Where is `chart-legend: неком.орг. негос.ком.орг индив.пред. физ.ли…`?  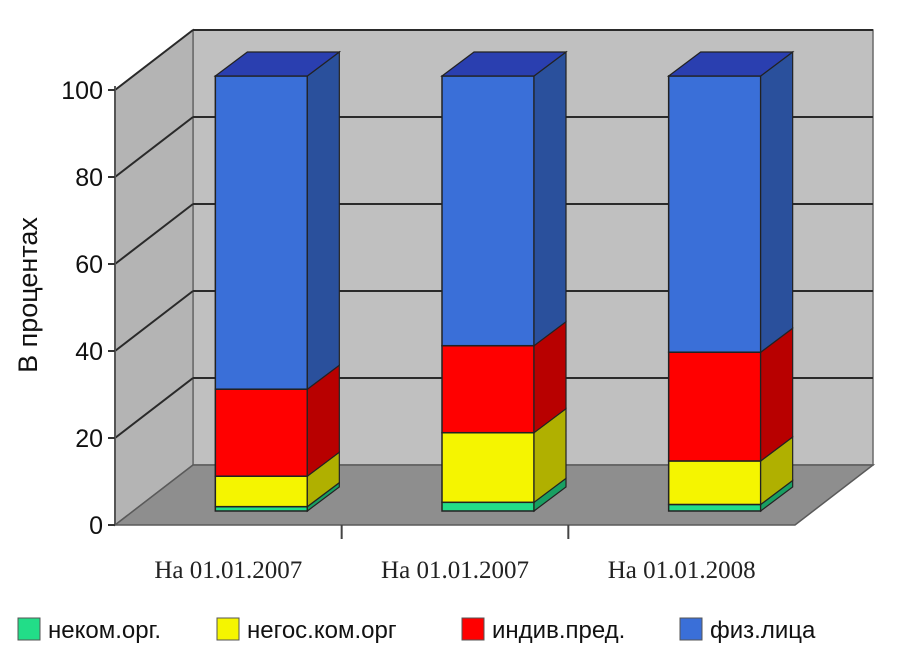 chart-legend: неком.орг. негос.ком.орг индив.пред. физ.ли… is located at coordinates (416, 630).